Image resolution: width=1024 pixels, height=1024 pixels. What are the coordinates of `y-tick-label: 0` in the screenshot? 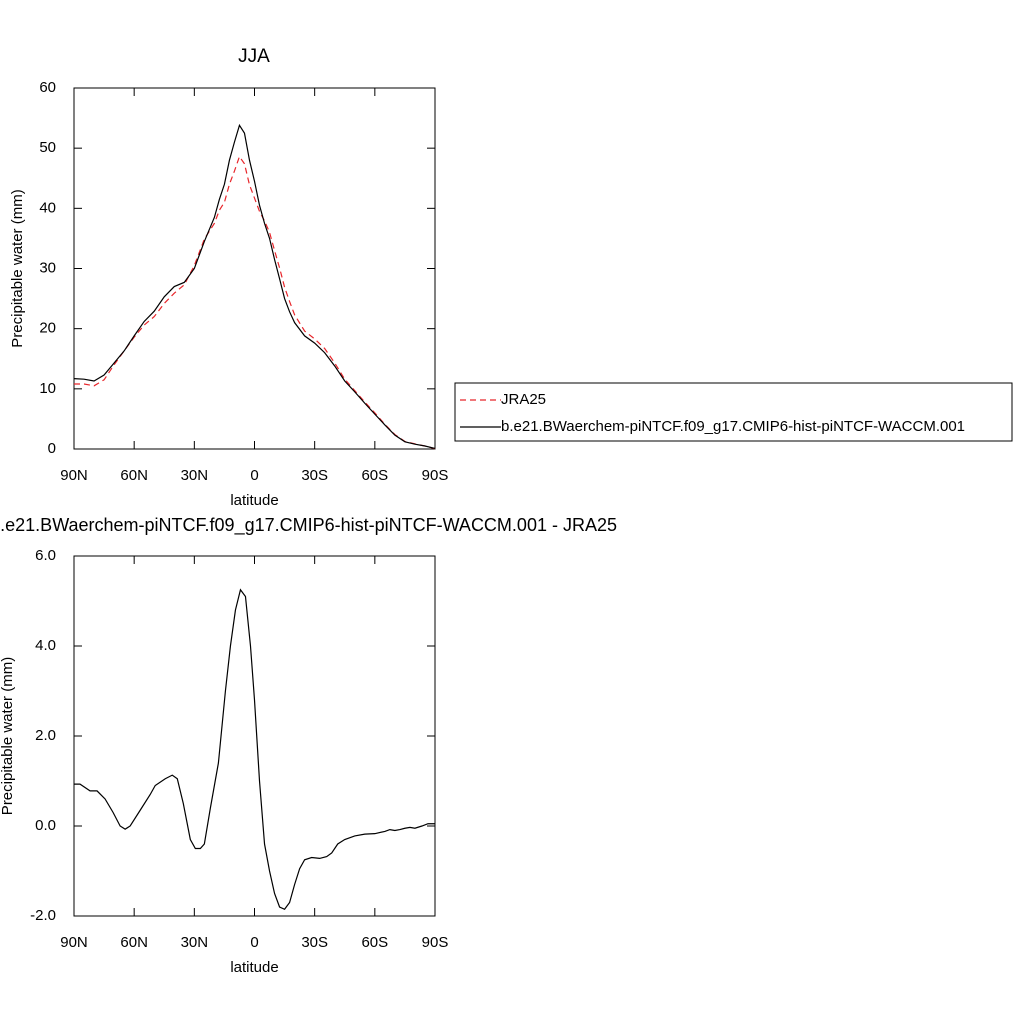 It's located at (52, 448).